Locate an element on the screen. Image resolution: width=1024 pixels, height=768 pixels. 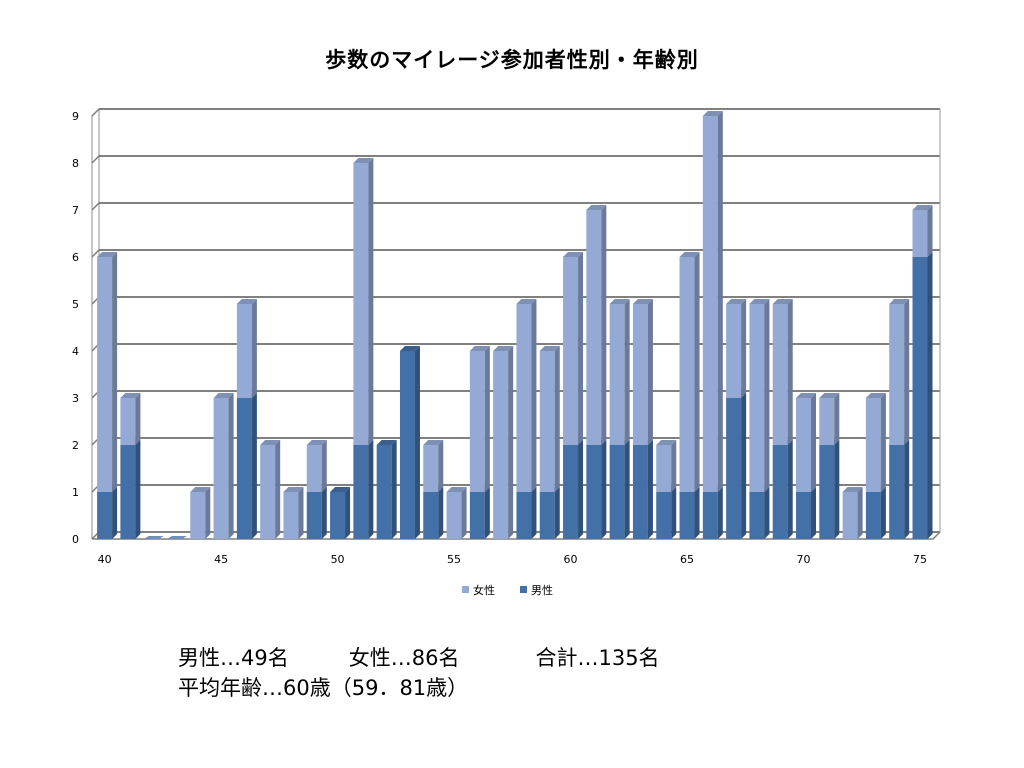
bar-male-top is located at coordinates (409, 348).